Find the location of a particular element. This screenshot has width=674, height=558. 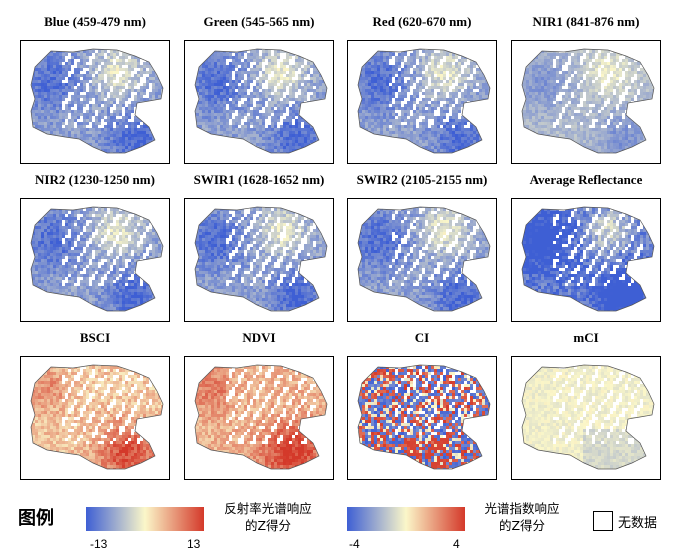

reflectance-title-line1: 反射率光谱响应 is located at coordinates (268, 508).